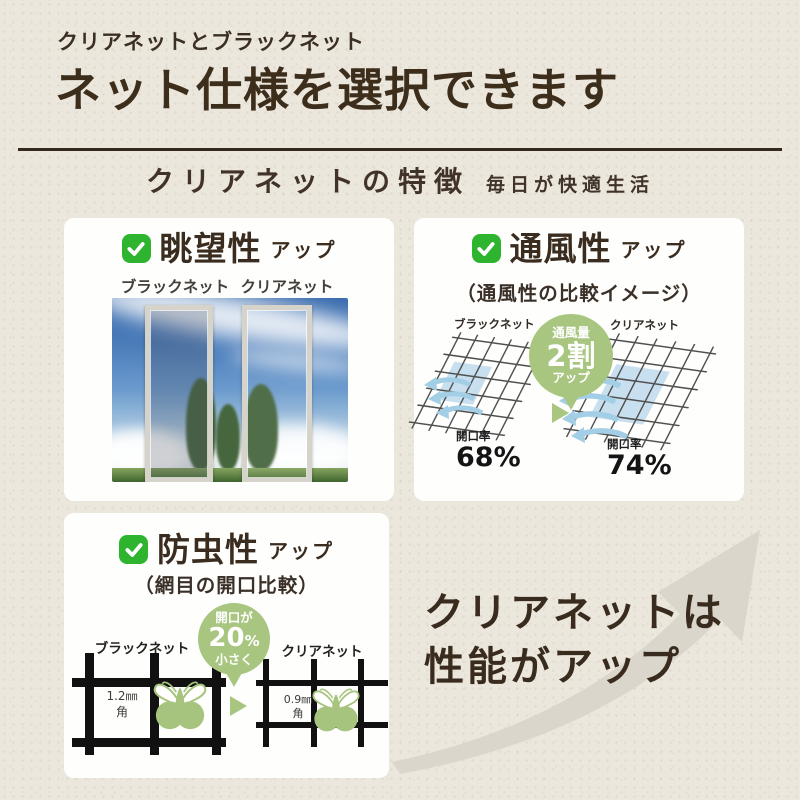 This screenshot has height=800, width=800. I want to click on section-tagline: 毎日が快適生活, so click(570, 185).